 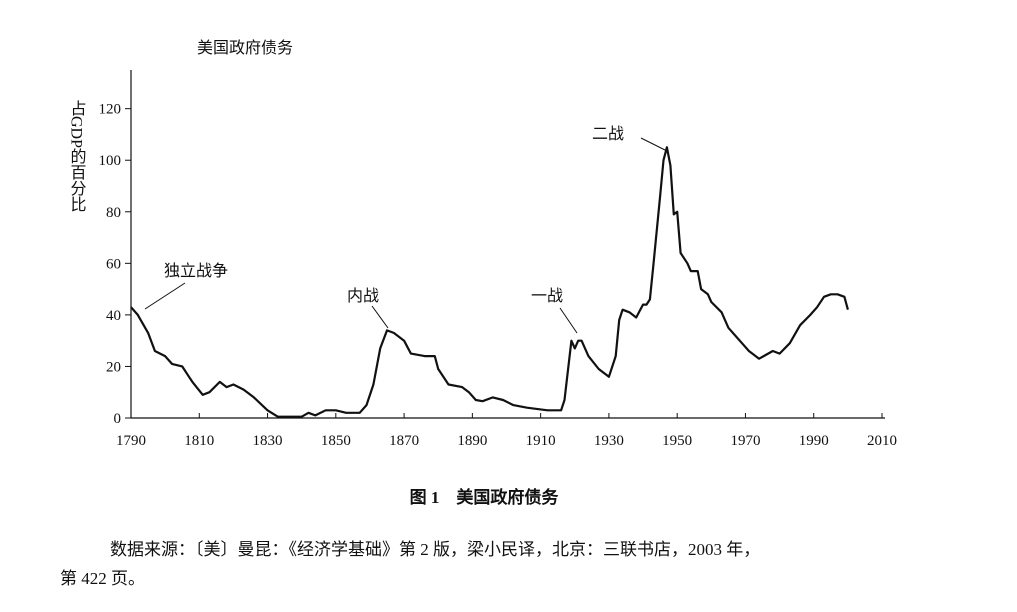 I want to click on y-tick-label: 100, so click(x=110, y=161).